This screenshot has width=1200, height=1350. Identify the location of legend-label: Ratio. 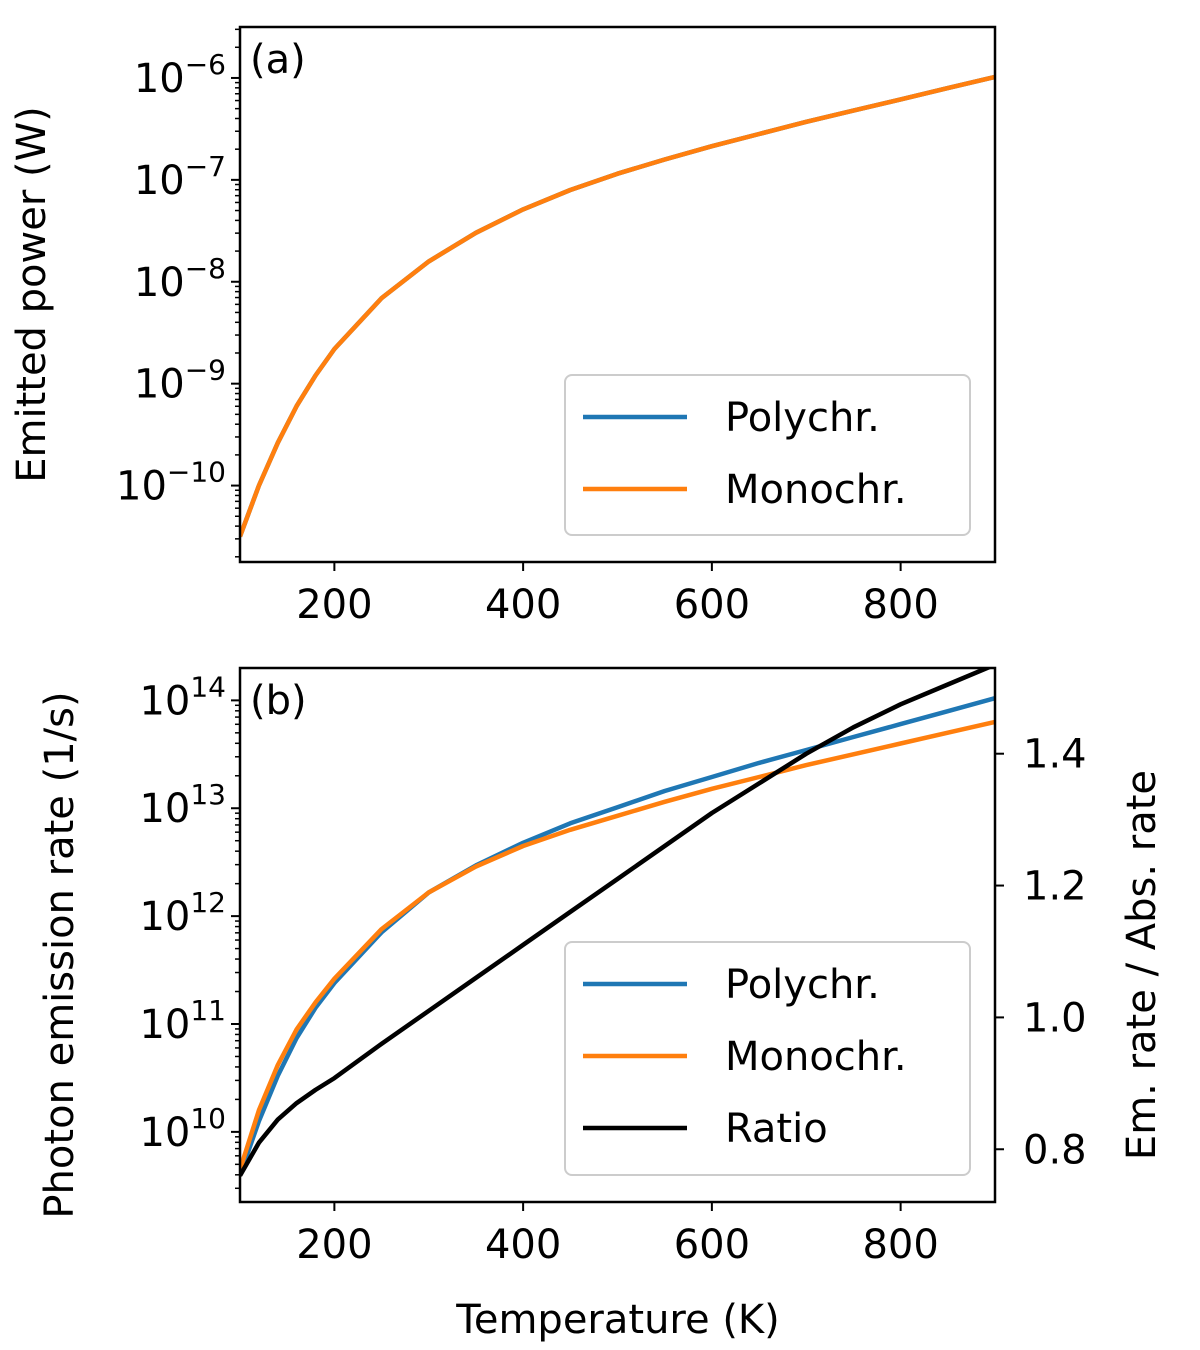
(776, 1129).